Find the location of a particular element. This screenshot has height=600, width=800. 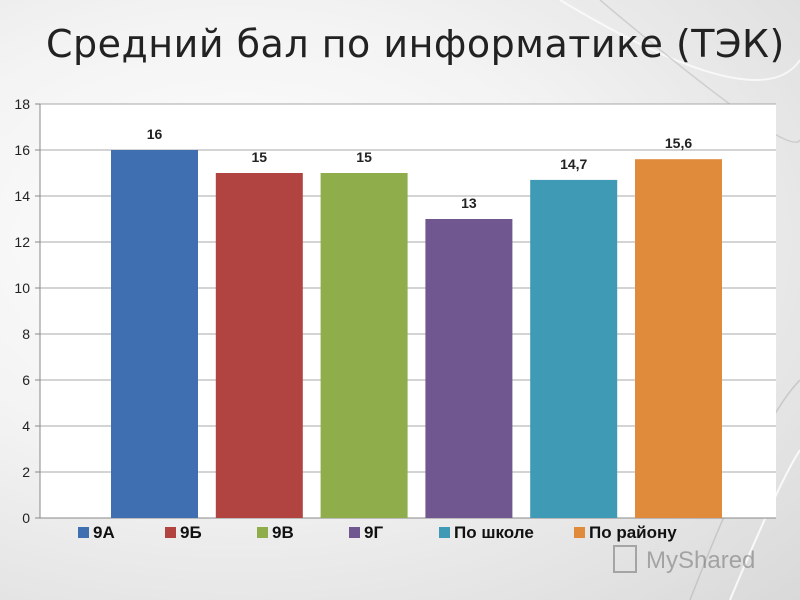

legend-label: 9В is located at coordinates (283, 532).